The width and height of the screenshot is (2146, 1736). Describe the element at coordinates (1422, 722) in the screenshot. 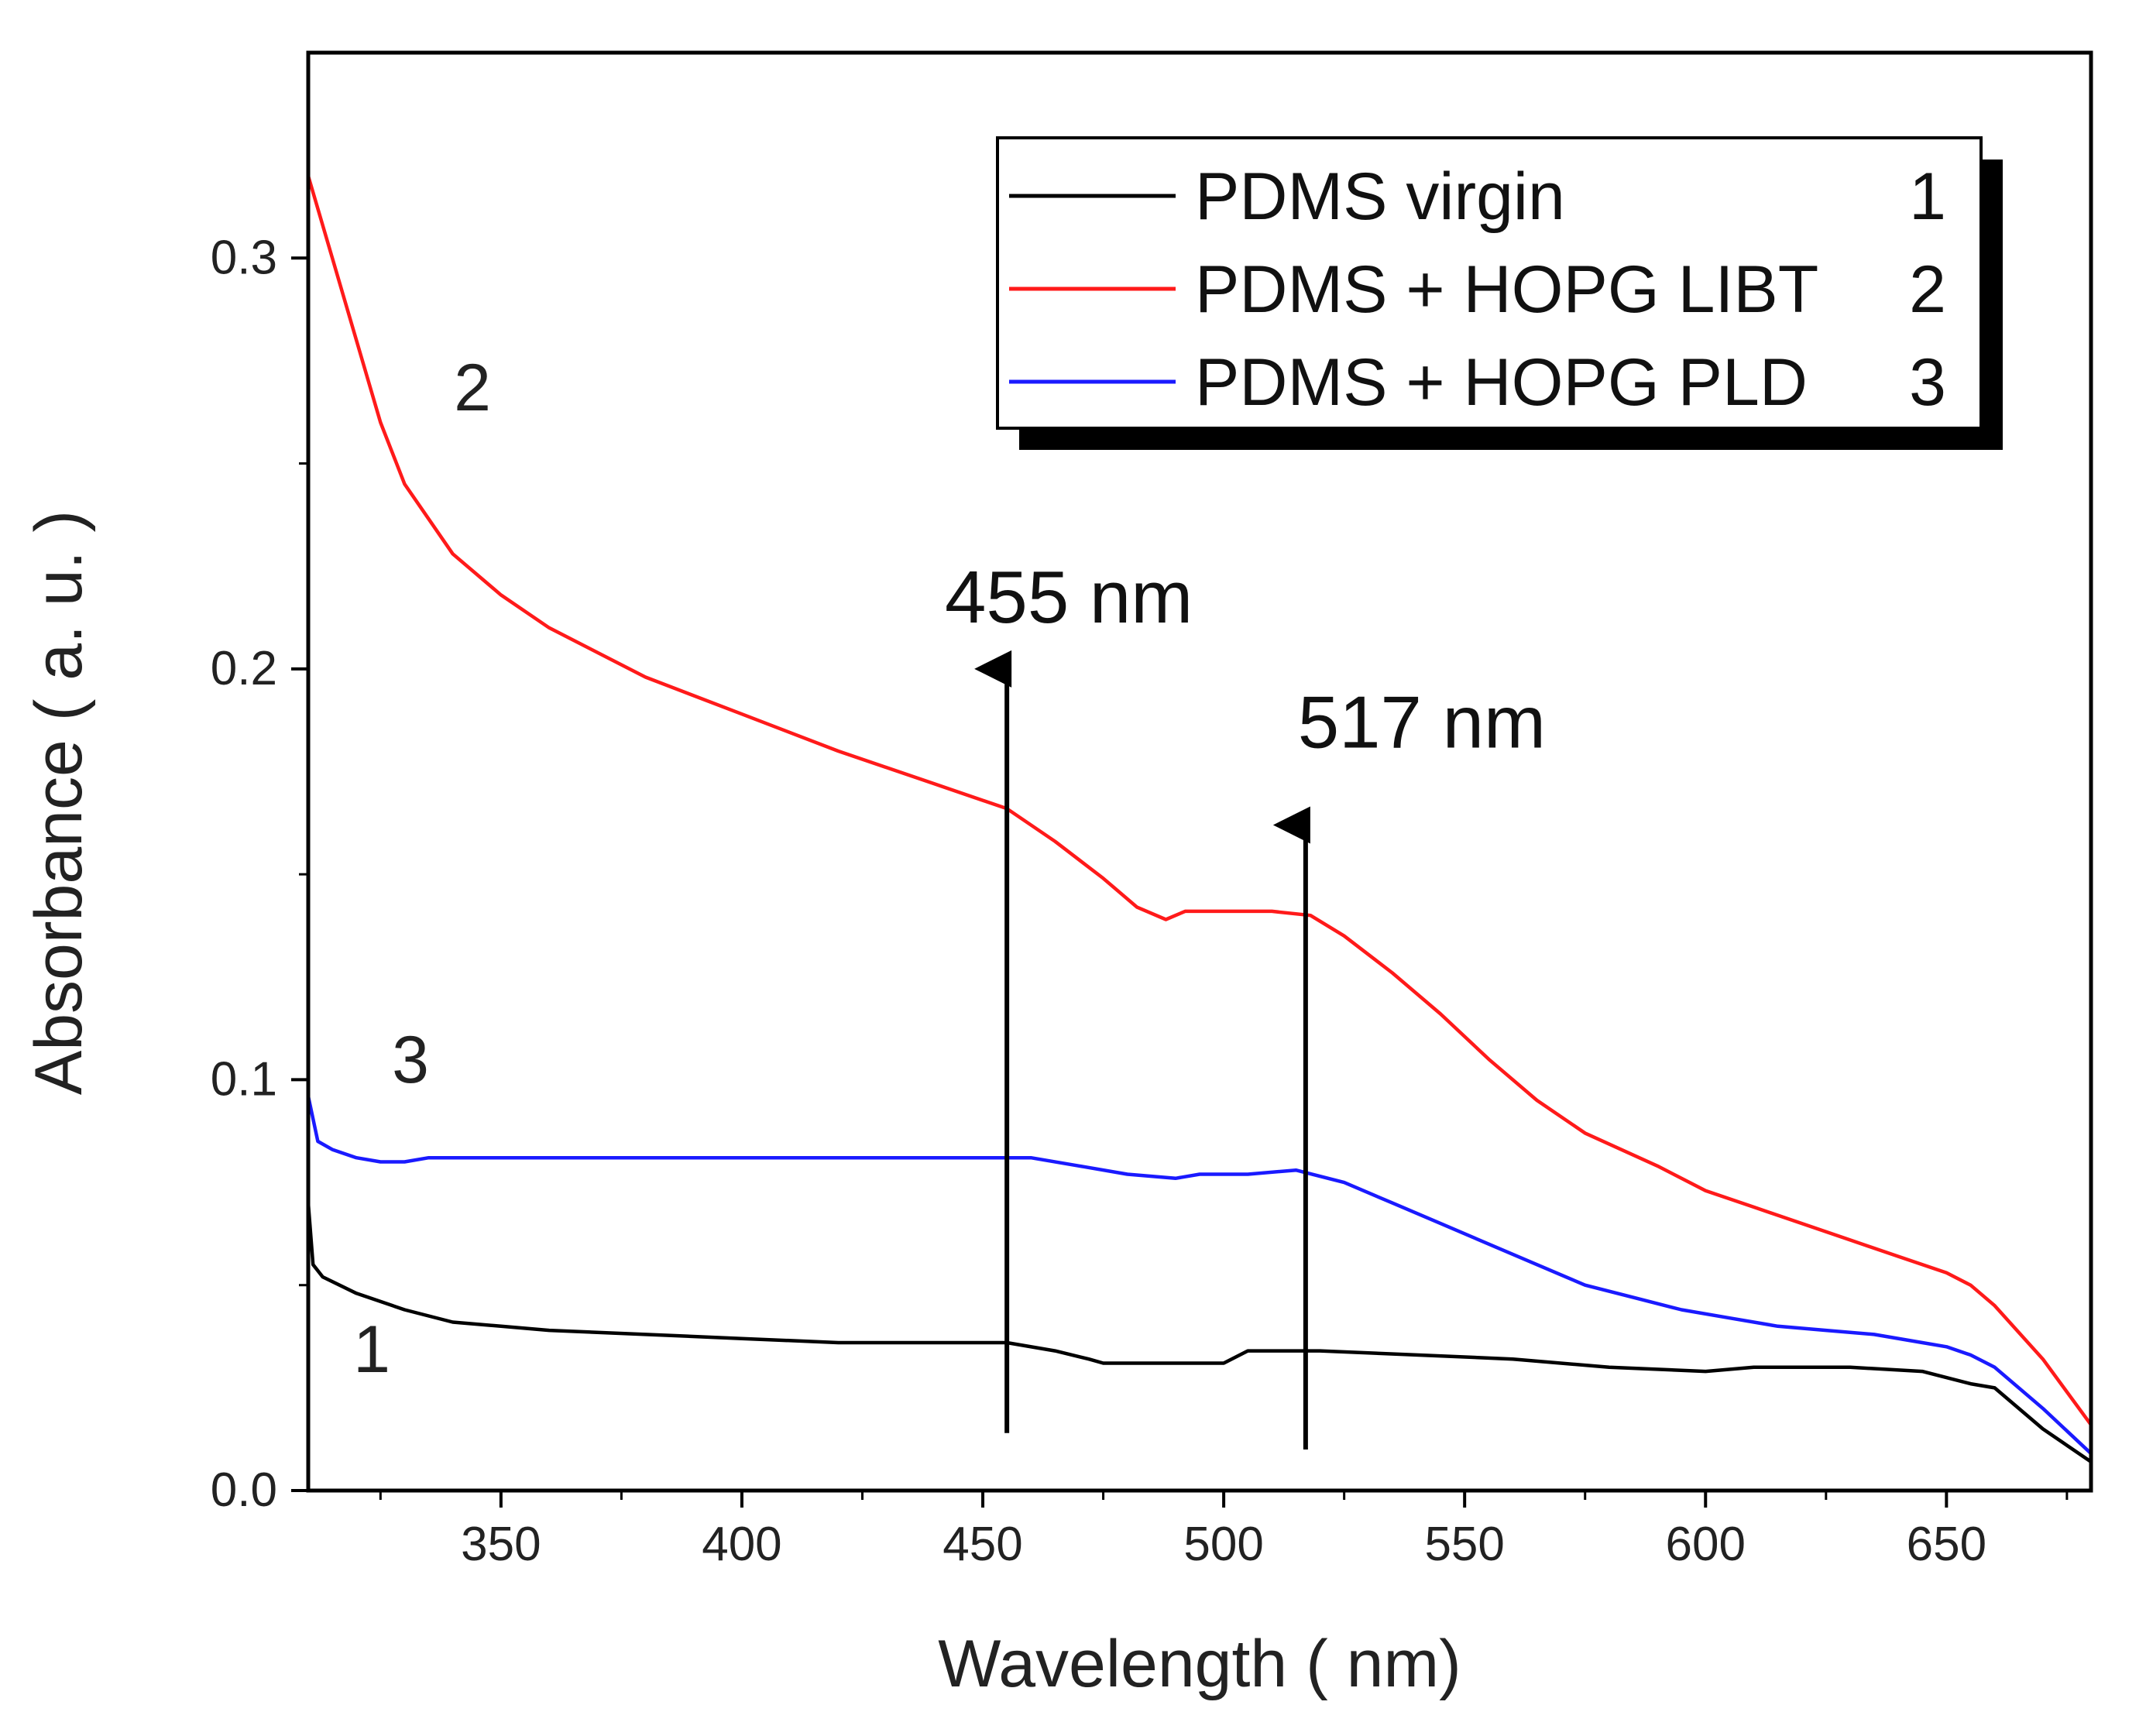

I see `annotation-label: 517 nm` at that location.